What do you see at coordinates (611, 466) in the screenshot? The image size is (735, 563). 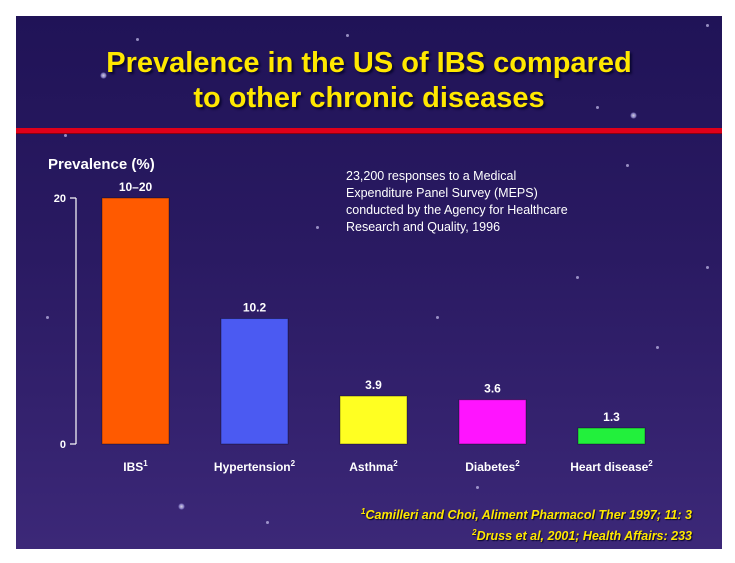 I see `category-label: Heart disease2` at bounding box center [611, 466].